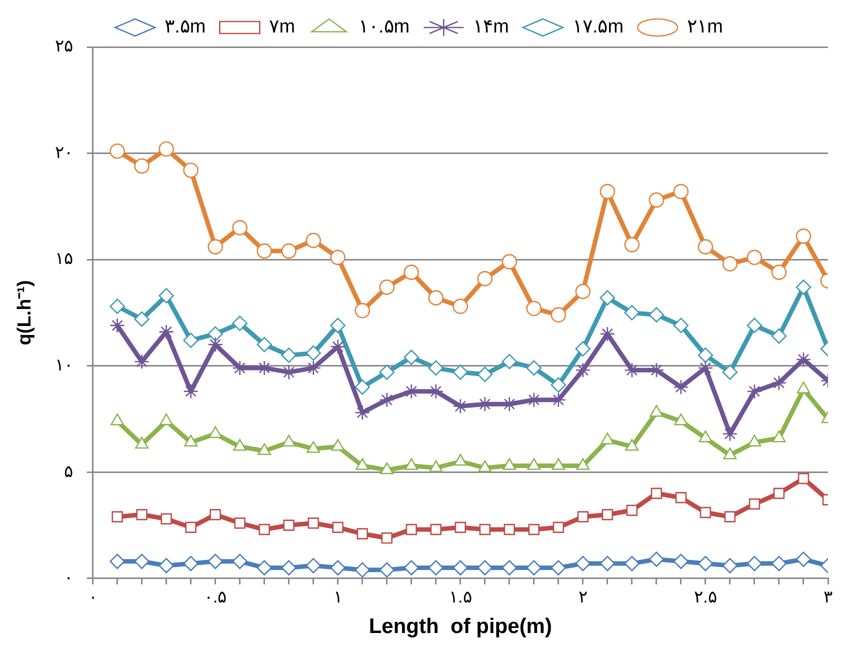 The height and width of the screenshot is (648, 850). Describe the element at coordinates (63, 46) in the screenshot. I see `y-tick-label: ۲۵` at that location.